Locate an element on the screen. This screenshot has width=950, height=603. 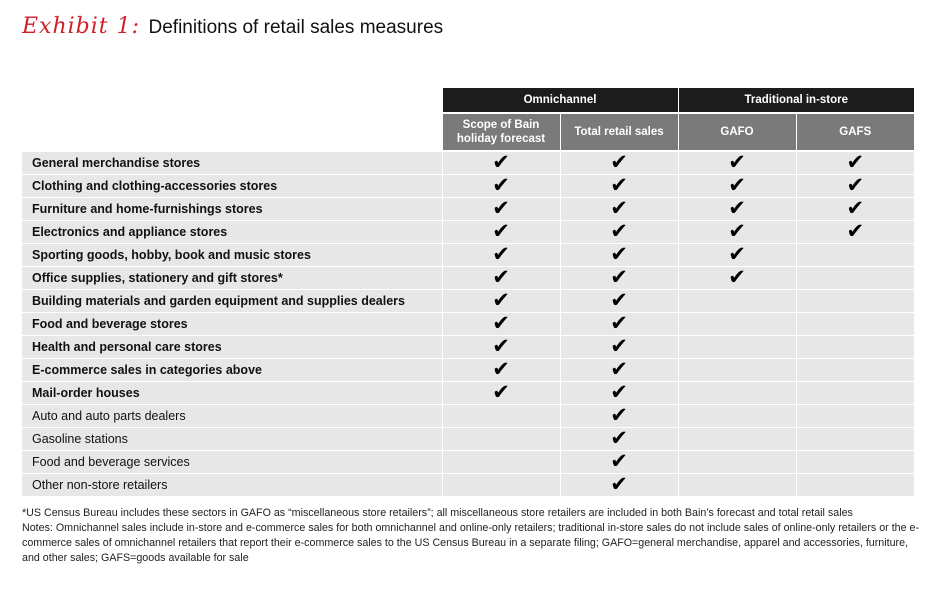
group-header-traditional: Traditional in-store is located at coordinates (796, 100).